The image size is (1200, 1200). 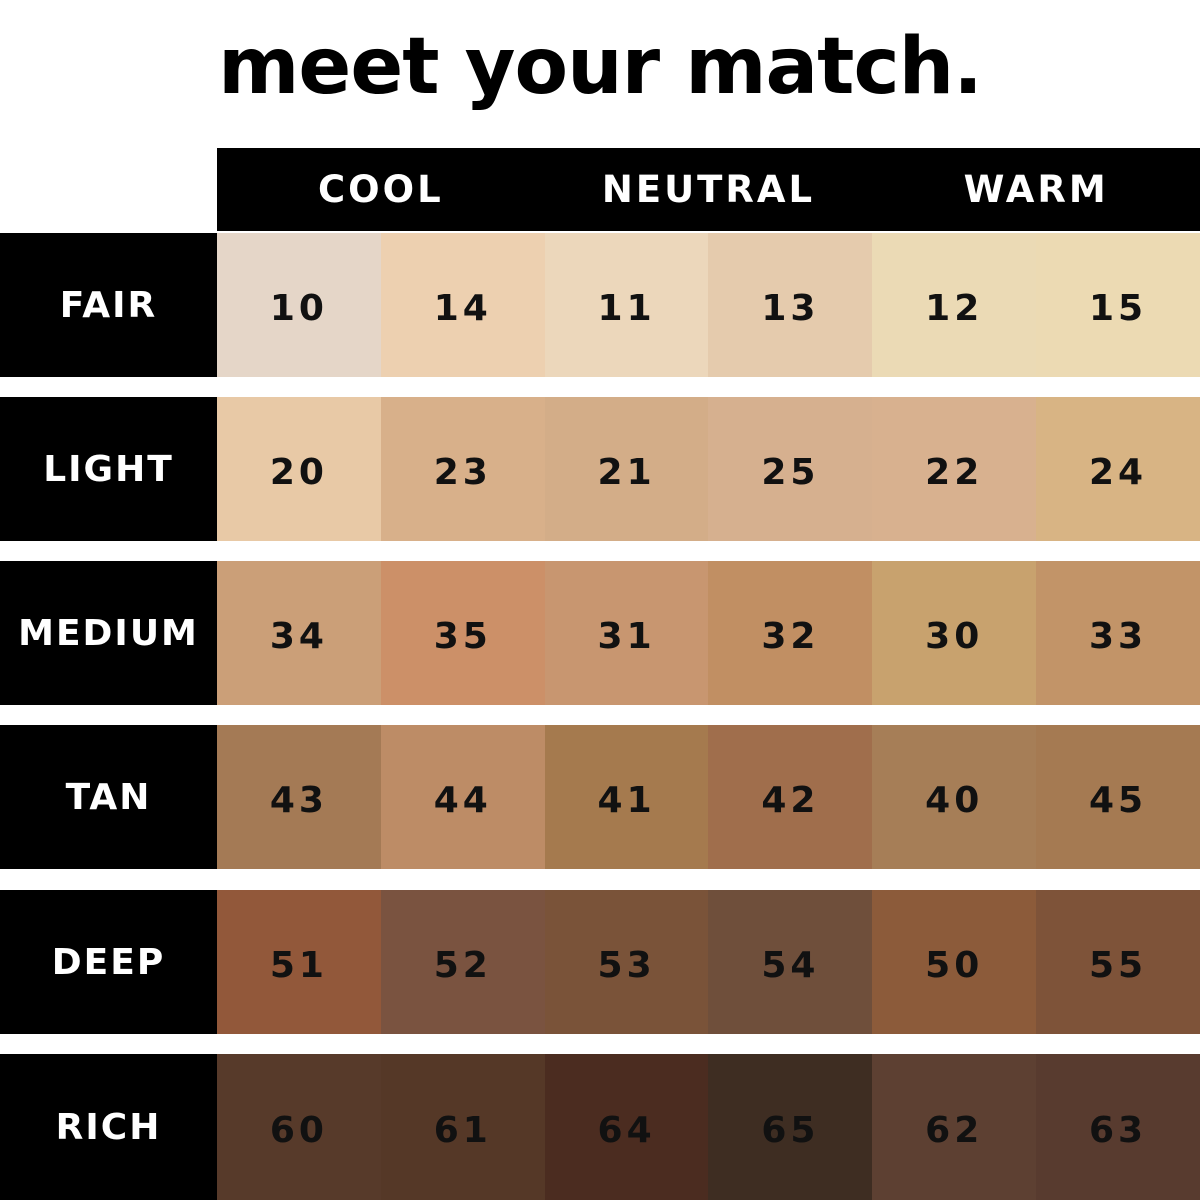 What do you see at coordinates (954, 1127) in the screenshot?
I see `shade-swatch: 62` at bounding box center [954, 1127].